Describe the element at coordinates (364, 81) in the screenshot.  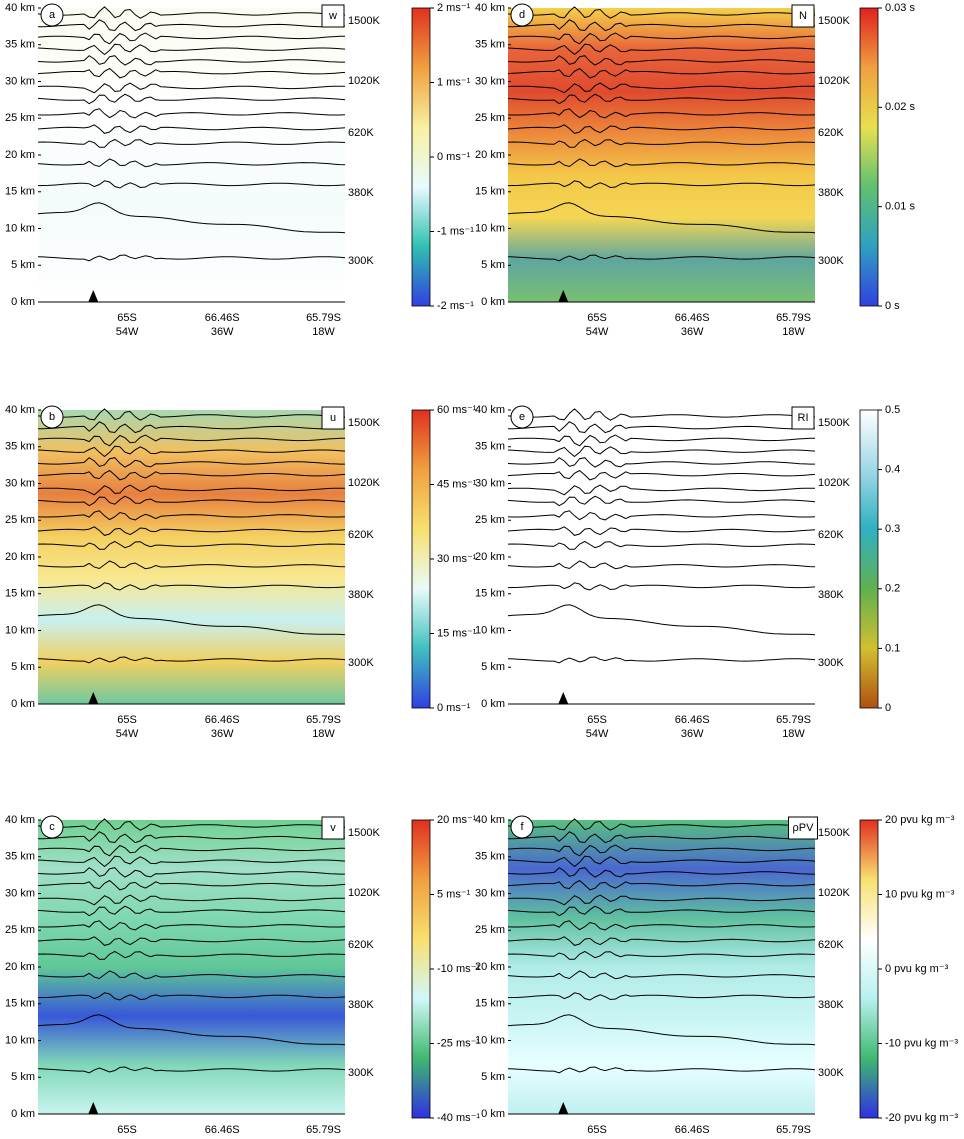
I see `contour-label: 1020K` at that location.